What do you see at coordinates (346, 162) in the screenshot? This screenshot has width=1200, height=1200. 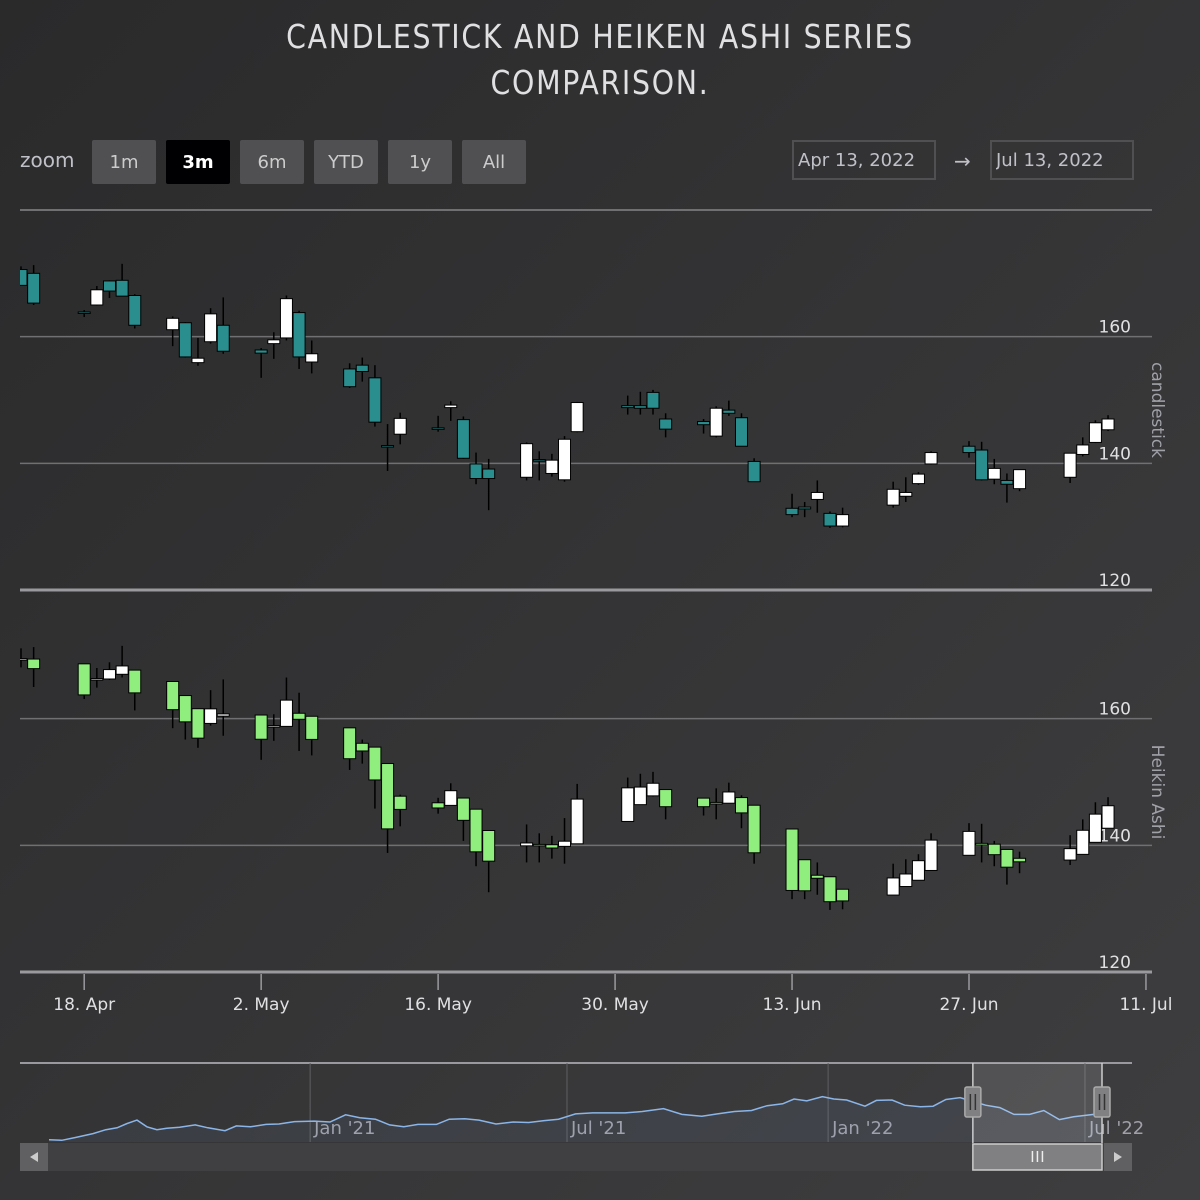 I see `range-button-ytd: YTD` at bounding box center [346, 162].